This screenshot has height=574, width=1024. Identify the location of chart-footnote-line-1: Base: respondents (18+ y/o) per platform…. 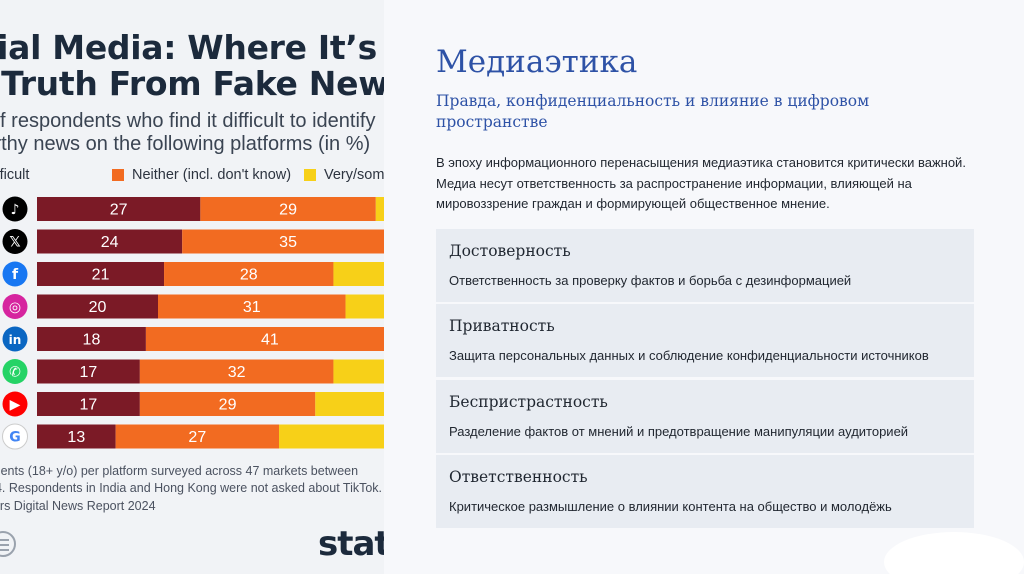
(179, 471).